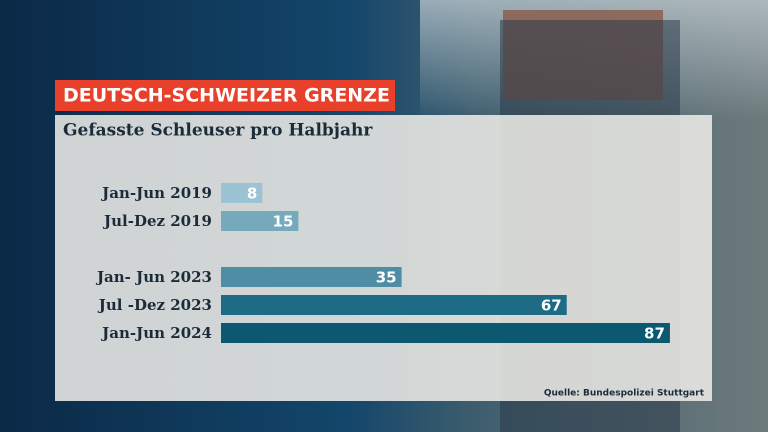 This screenshot has width=768, height=432. I want to click on tag: DEUTSCH-SCHWEIZER GRENZE, so click(226, 96).